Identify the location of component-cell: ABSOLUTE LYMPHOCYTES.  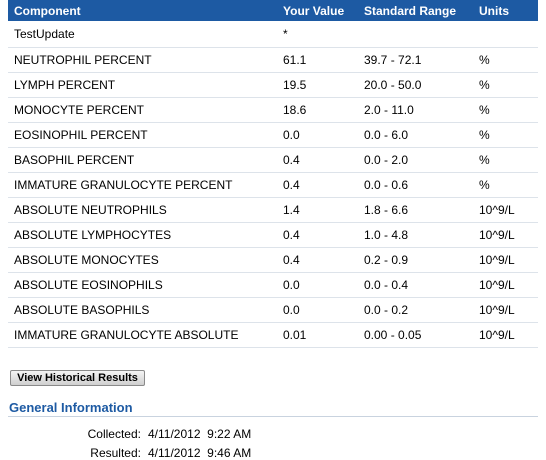
(145, 235).